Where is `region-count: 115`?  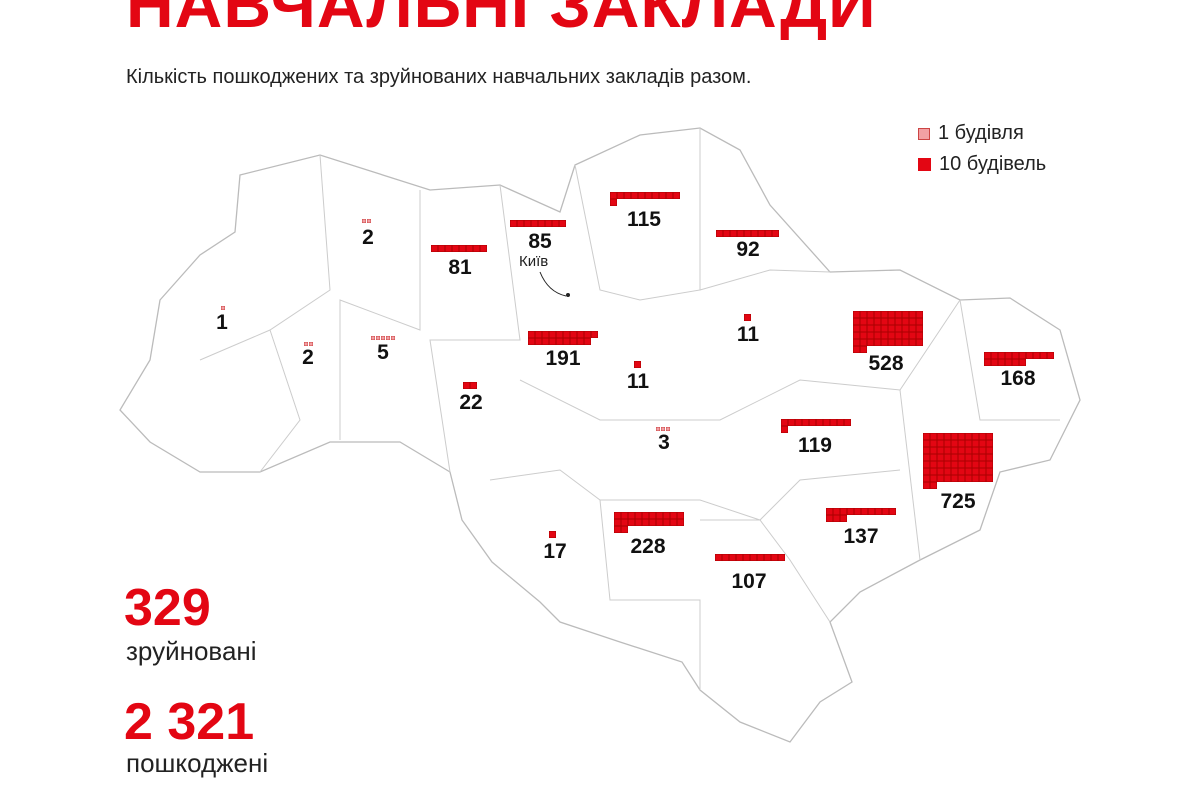
region-count: 115 is located at coordinates (644, 219).